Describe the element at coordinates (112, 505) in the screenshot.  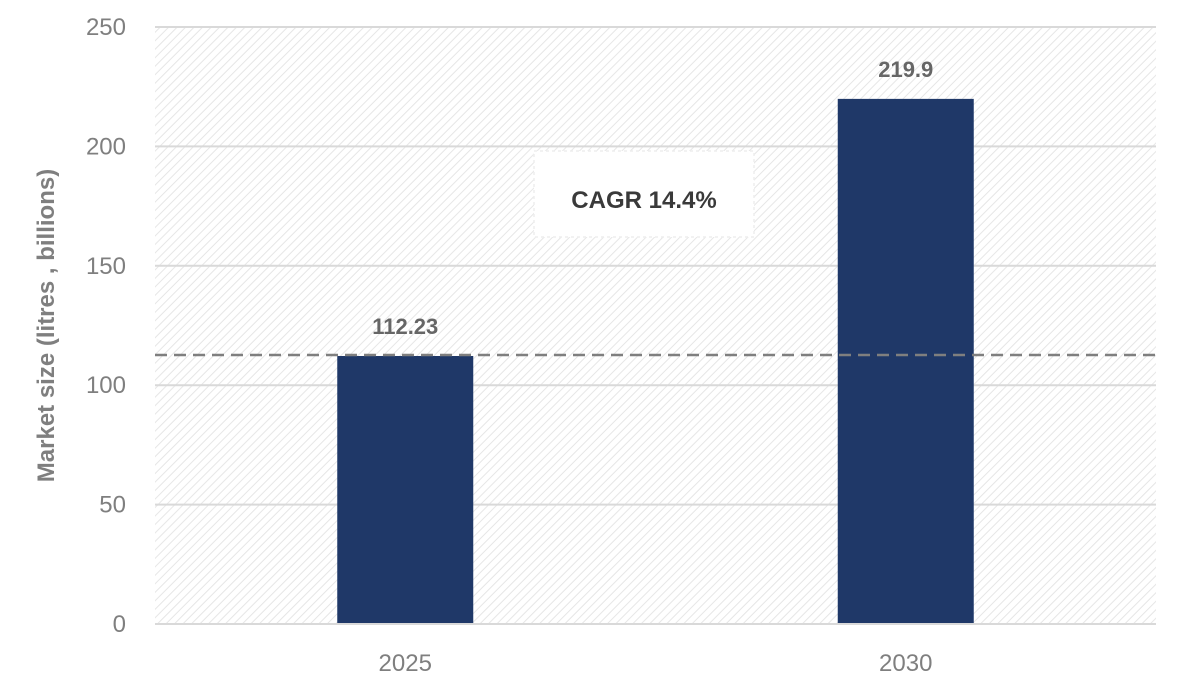
I see `y-tick-label: 50` at that location.